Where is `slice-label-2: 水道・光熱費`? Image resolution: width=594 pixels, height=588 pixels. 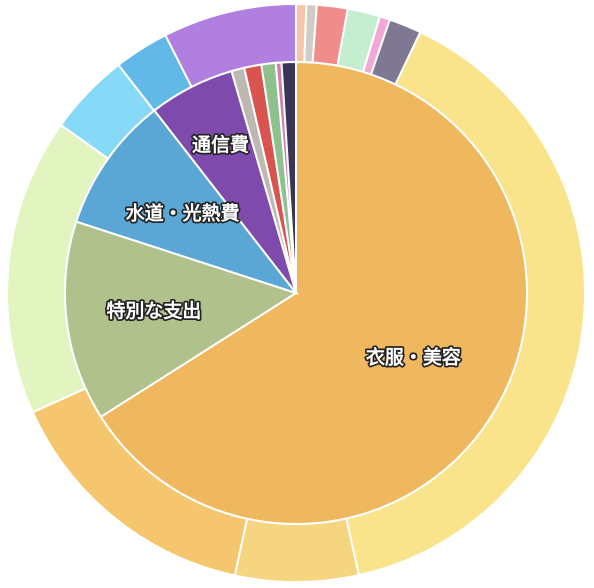 slice-label-2: 水道・光熱費 is located at coordinates (183, 212).